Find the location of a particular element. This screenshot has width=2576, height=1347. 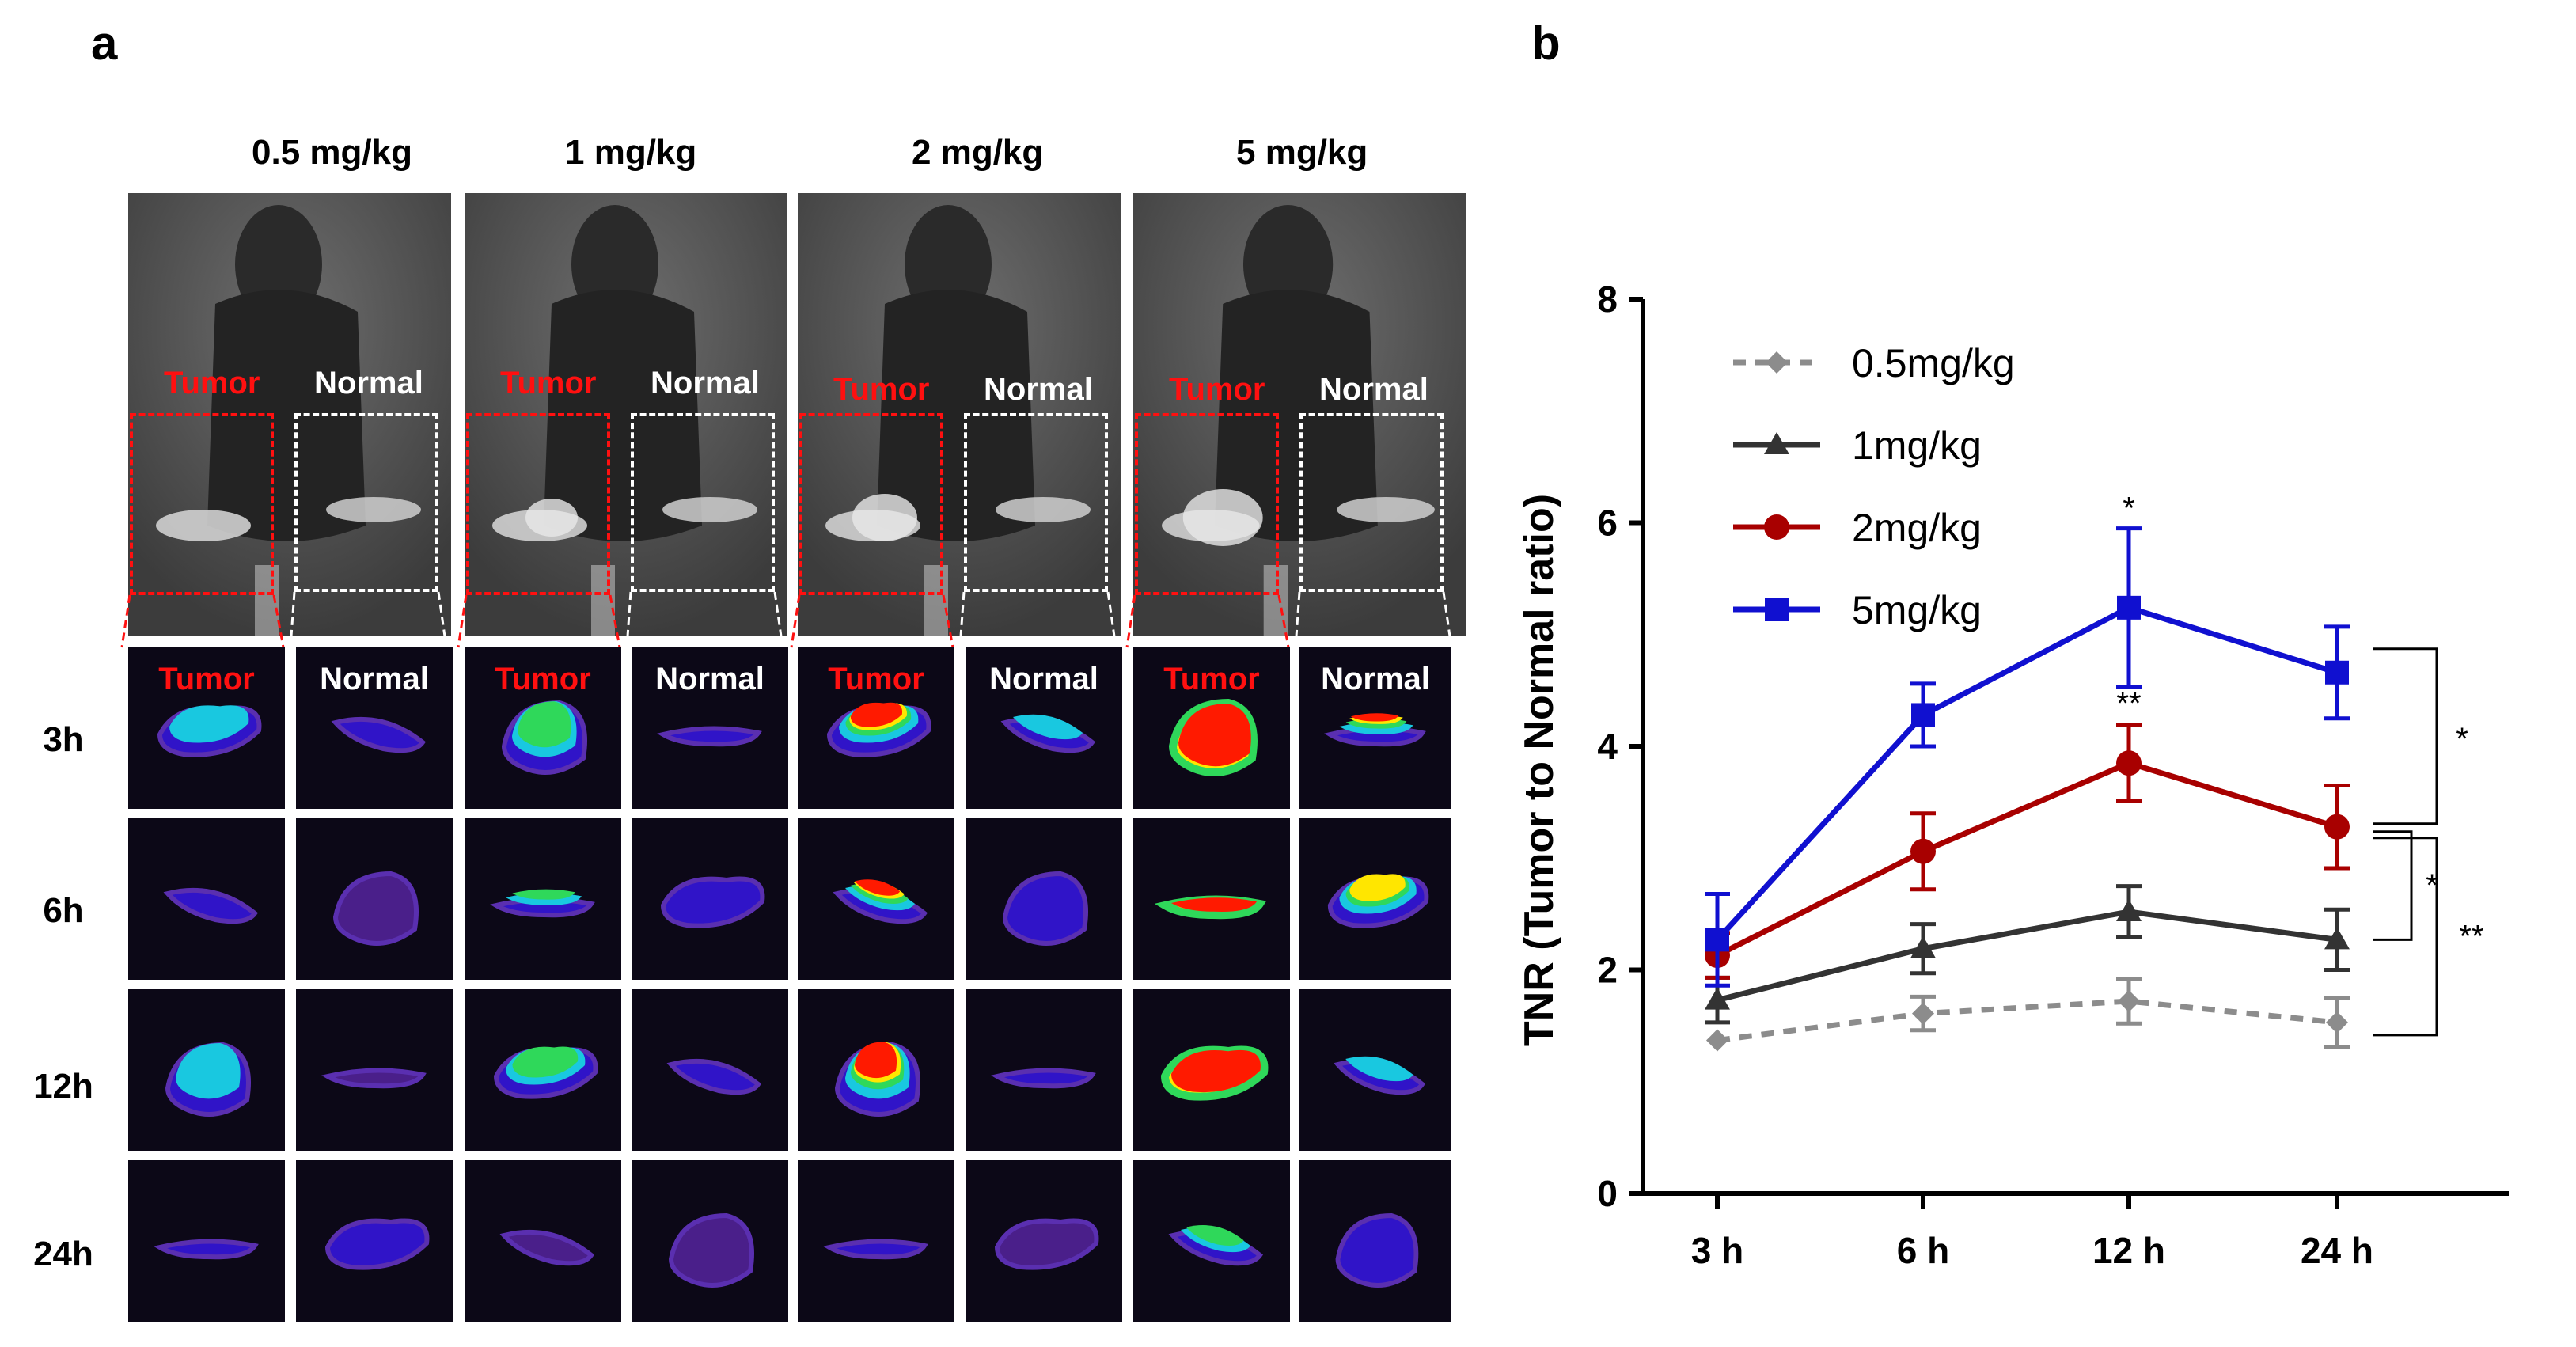

roi-guide-lines is located at coordinates (786, 619).